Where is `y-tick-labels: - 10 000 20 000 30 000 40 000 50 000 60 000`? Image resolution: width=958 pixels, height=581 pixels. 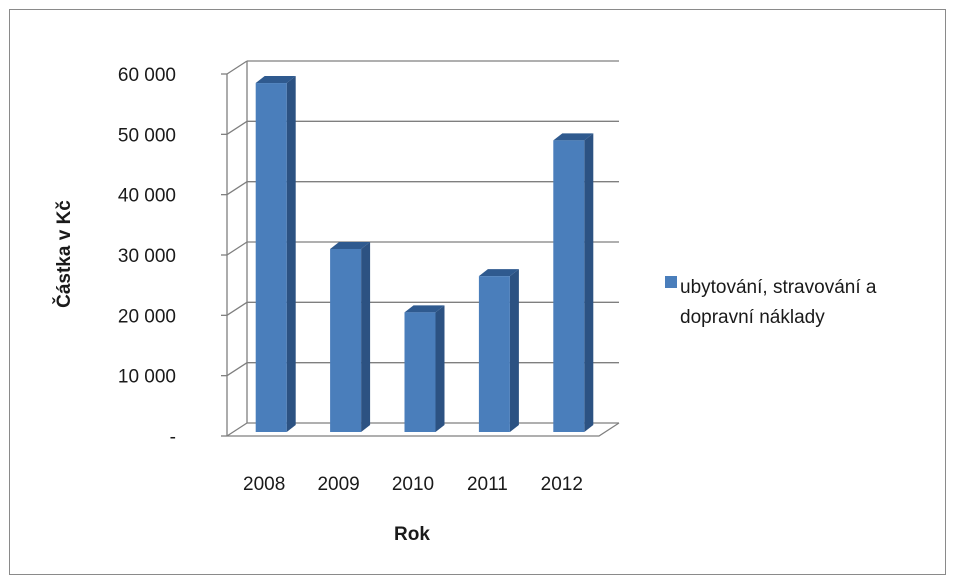
y-tick-labels: - 10 000 20 000 30 000 40 000 50 000 60 000 is located at coordinates (147, 256).